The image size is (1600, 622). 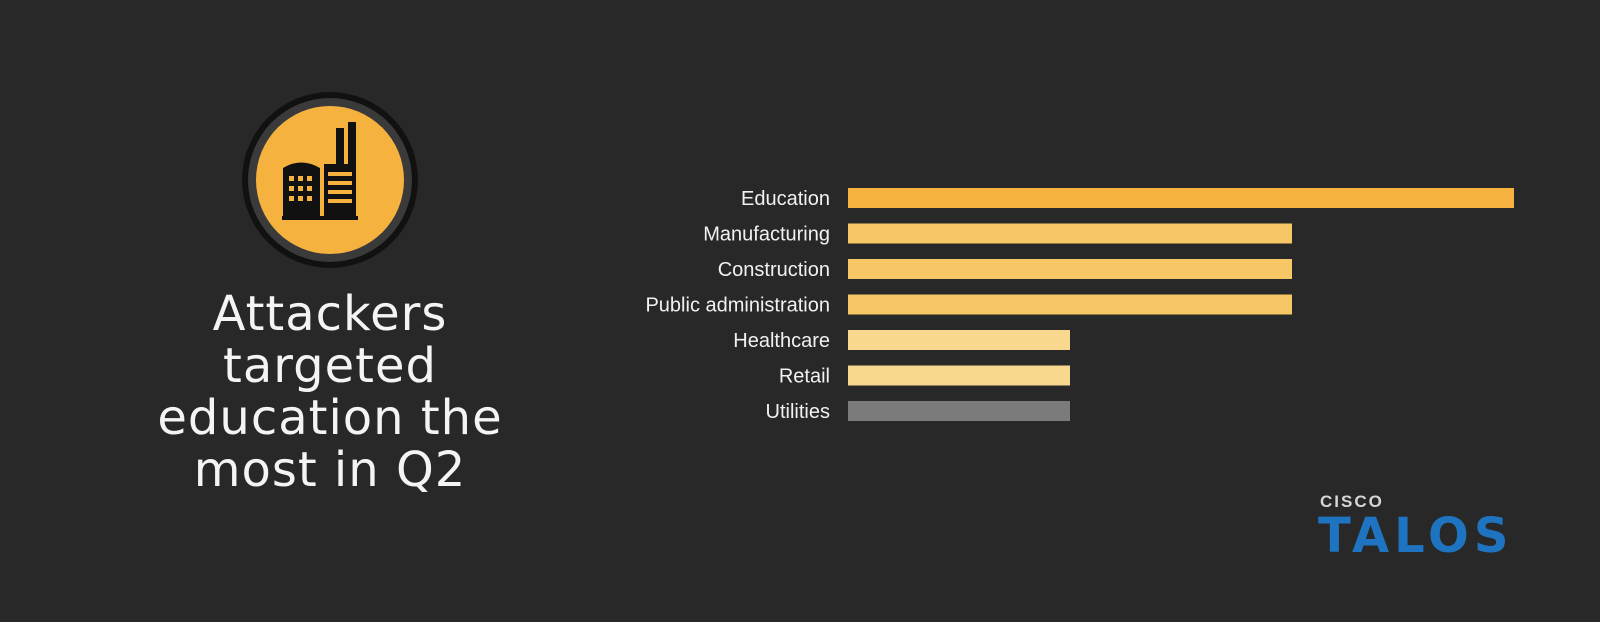 I want to click on category-label: Construction, so click(x=774, y=270).